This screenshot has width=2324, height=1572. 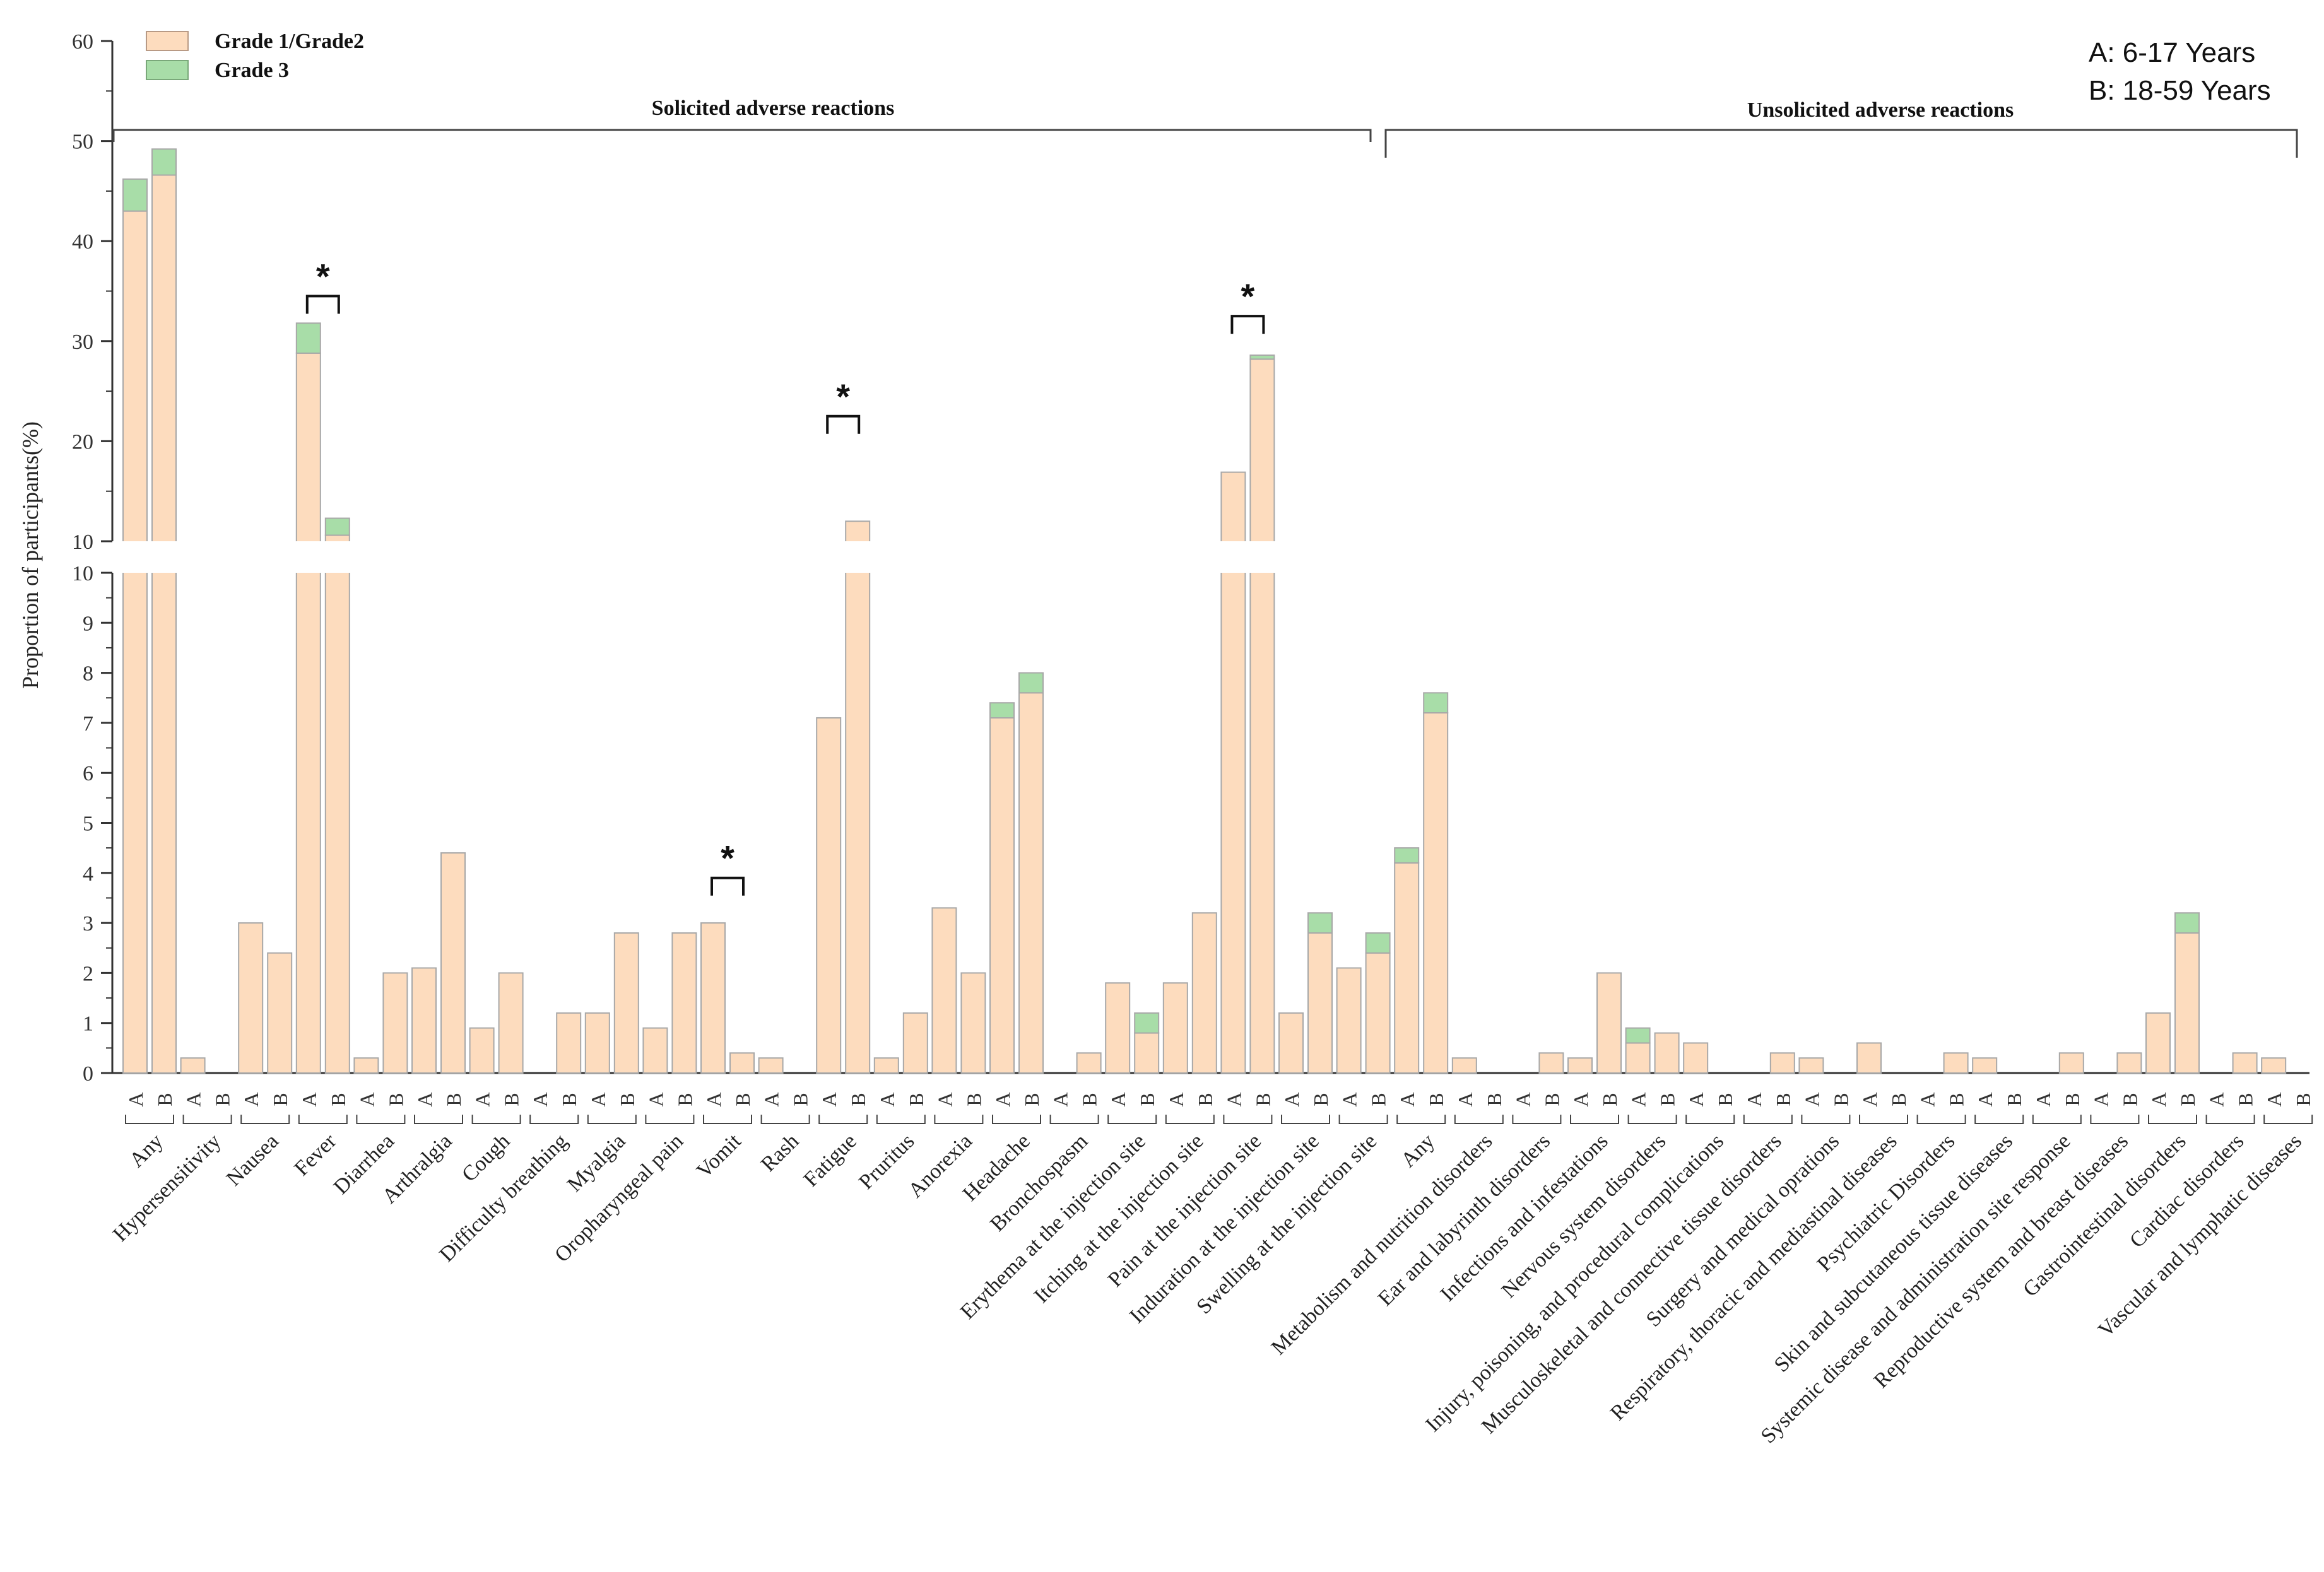 I want to click on legend-swatch-grade12, so click(x=167, y=41).